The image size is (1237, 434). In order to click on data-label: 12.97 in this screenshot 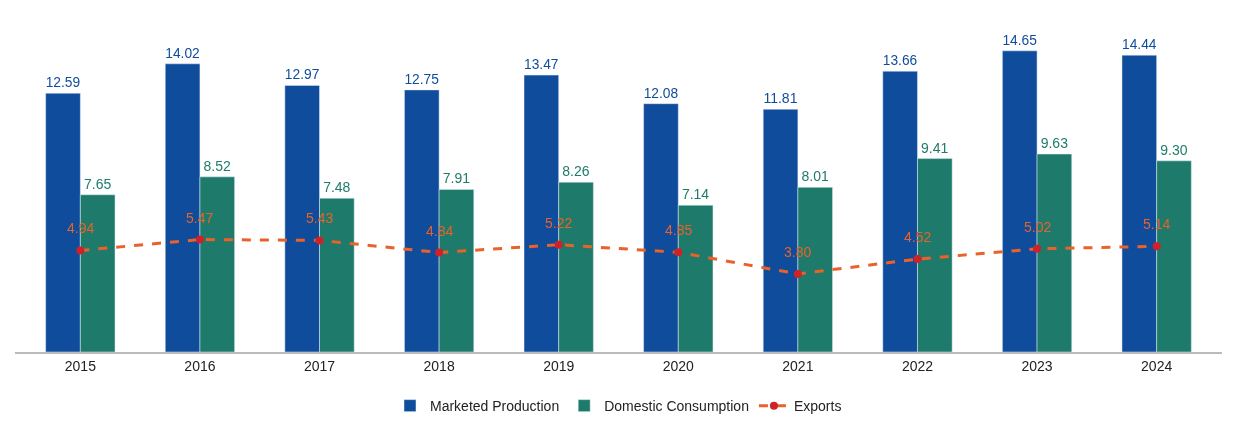, I will do `click(302, 75)`.